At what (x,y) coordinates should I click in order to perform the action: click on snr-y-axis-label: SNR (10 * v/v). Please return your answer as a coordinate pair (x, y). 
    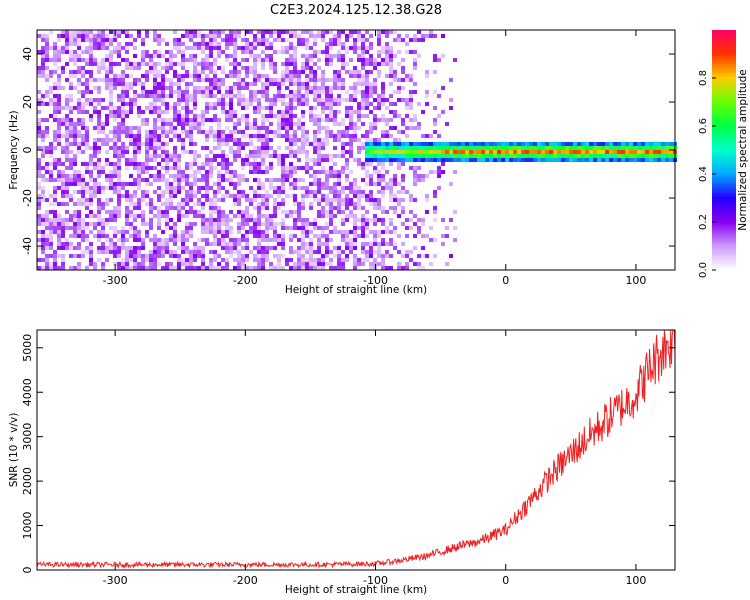
    Looking at the image, I should click on (14, 450).